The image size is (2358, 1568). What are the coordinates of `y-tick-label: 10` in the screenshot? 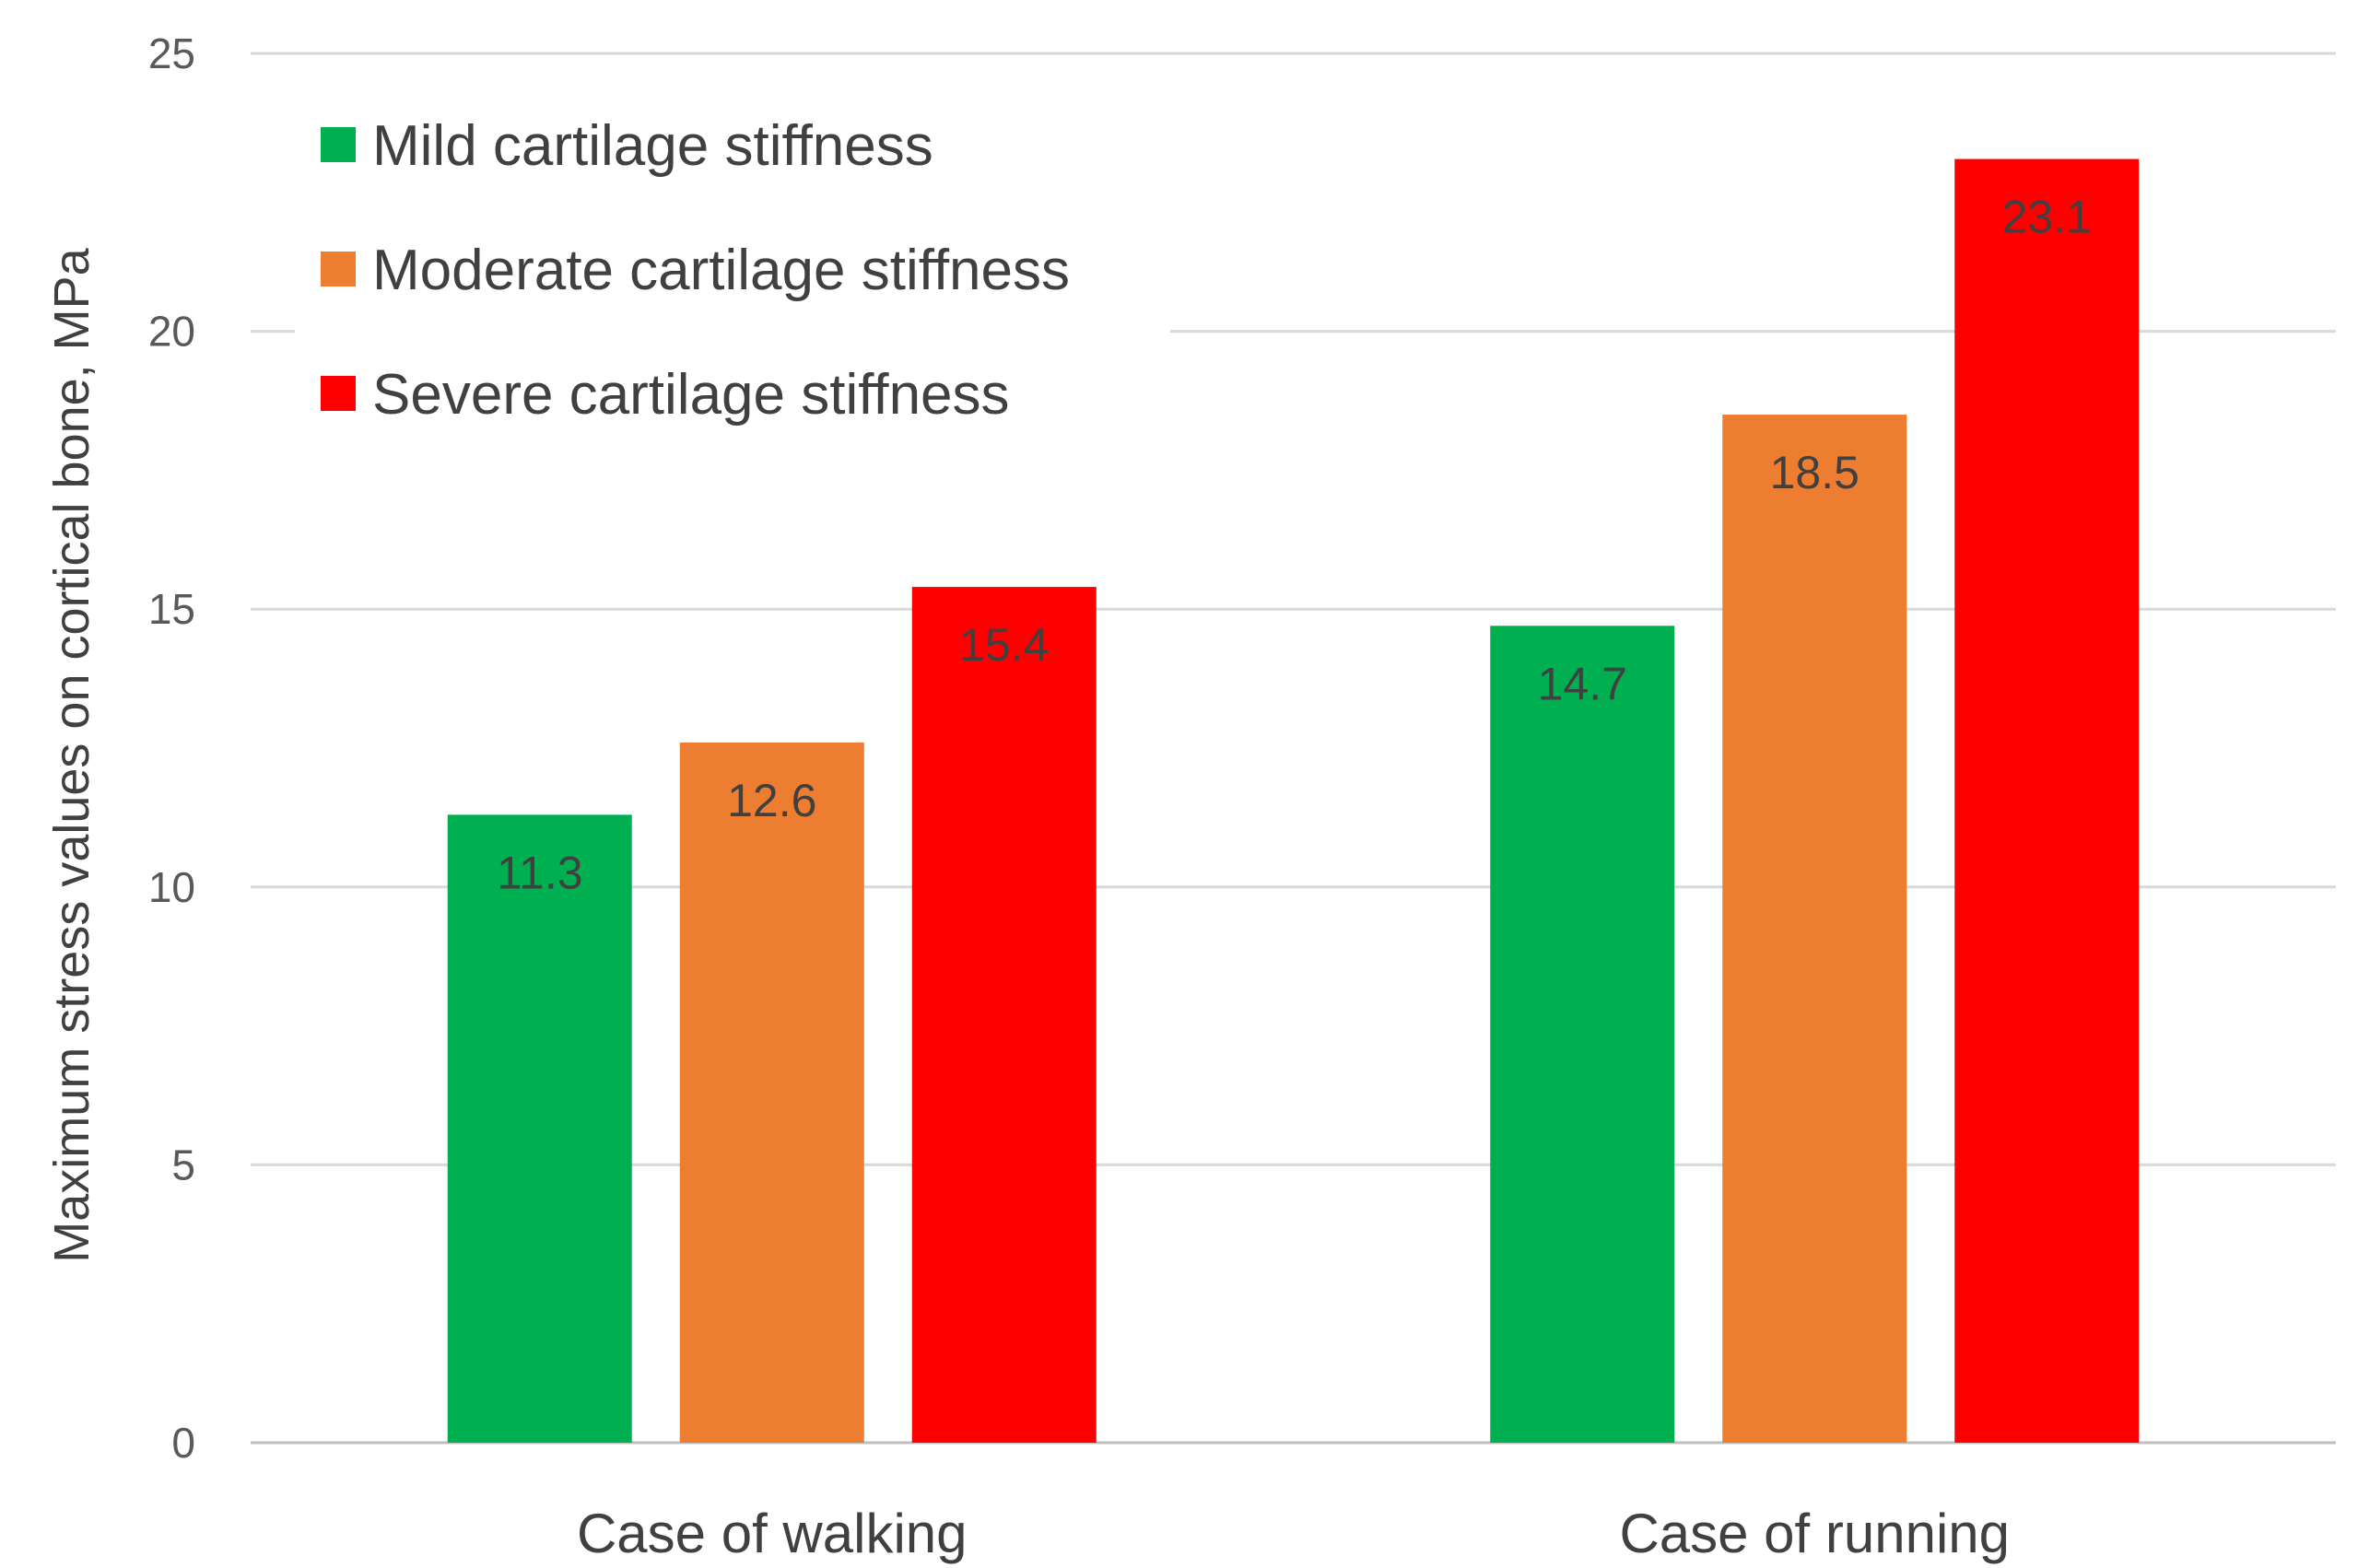 It's located at (171, 887).